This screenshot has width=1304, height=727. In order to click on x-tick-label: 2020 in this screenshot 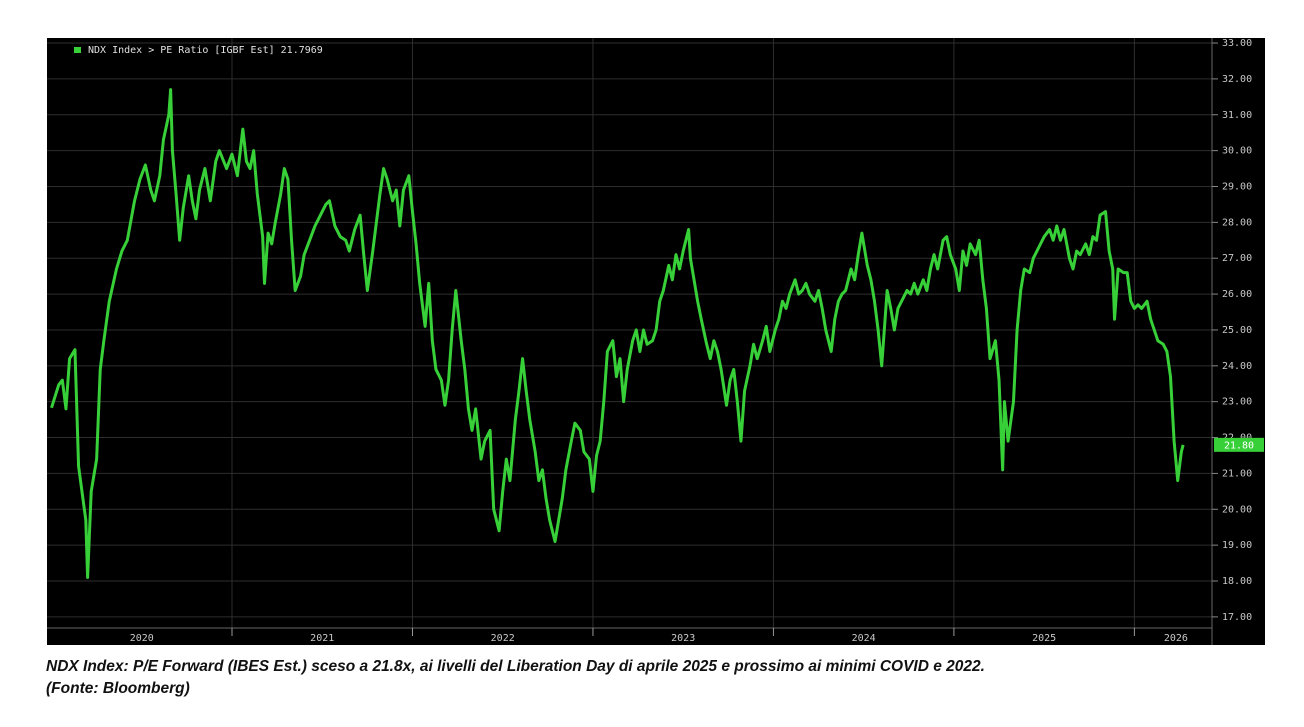, I will do `click(142, 638)`.